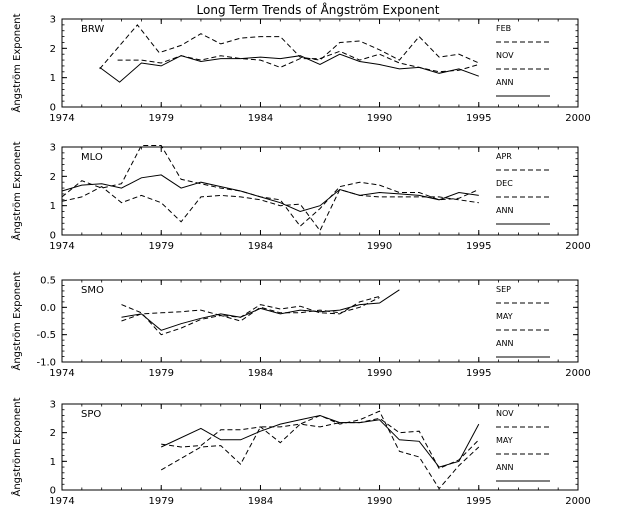  What do you see at coordinates (504, 183) in the screenshot?
I see `legend-label: DEC` at bounding box center [504, 183].